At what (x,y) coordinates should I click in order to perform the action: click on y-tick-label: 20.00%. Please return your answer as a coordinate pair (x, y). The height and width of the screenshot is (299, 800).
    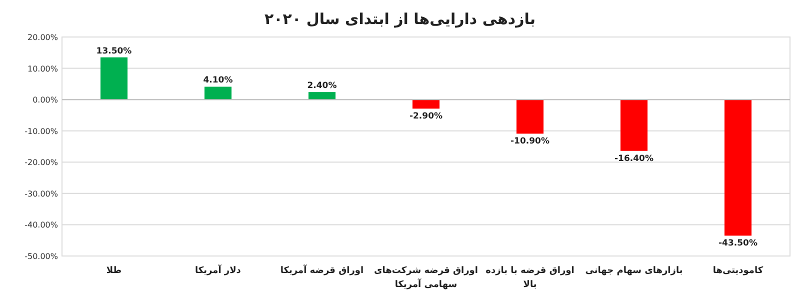
    Looking at the image, I should click on (42, 37).